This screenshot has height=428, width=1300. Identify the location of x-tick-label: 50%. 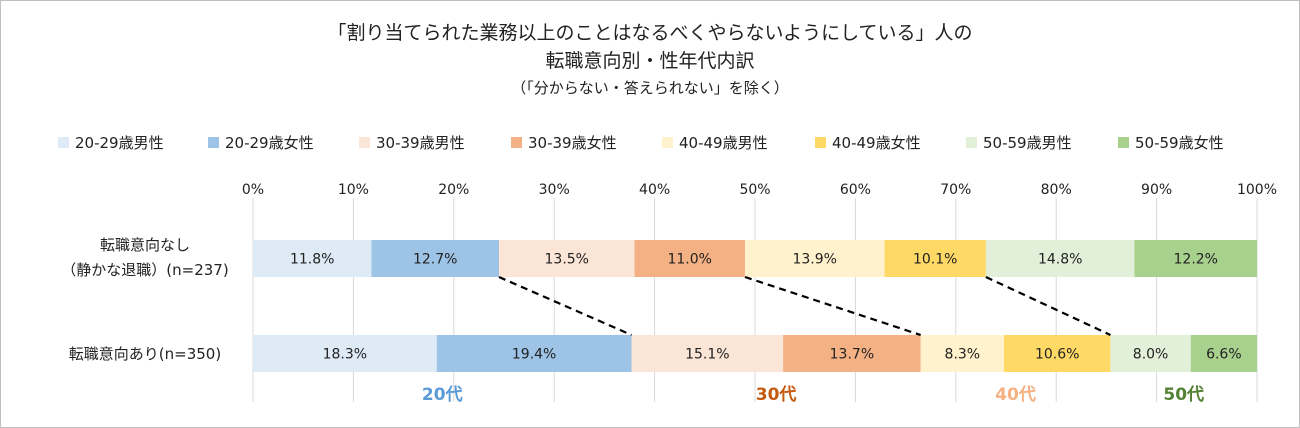
(754, 190).